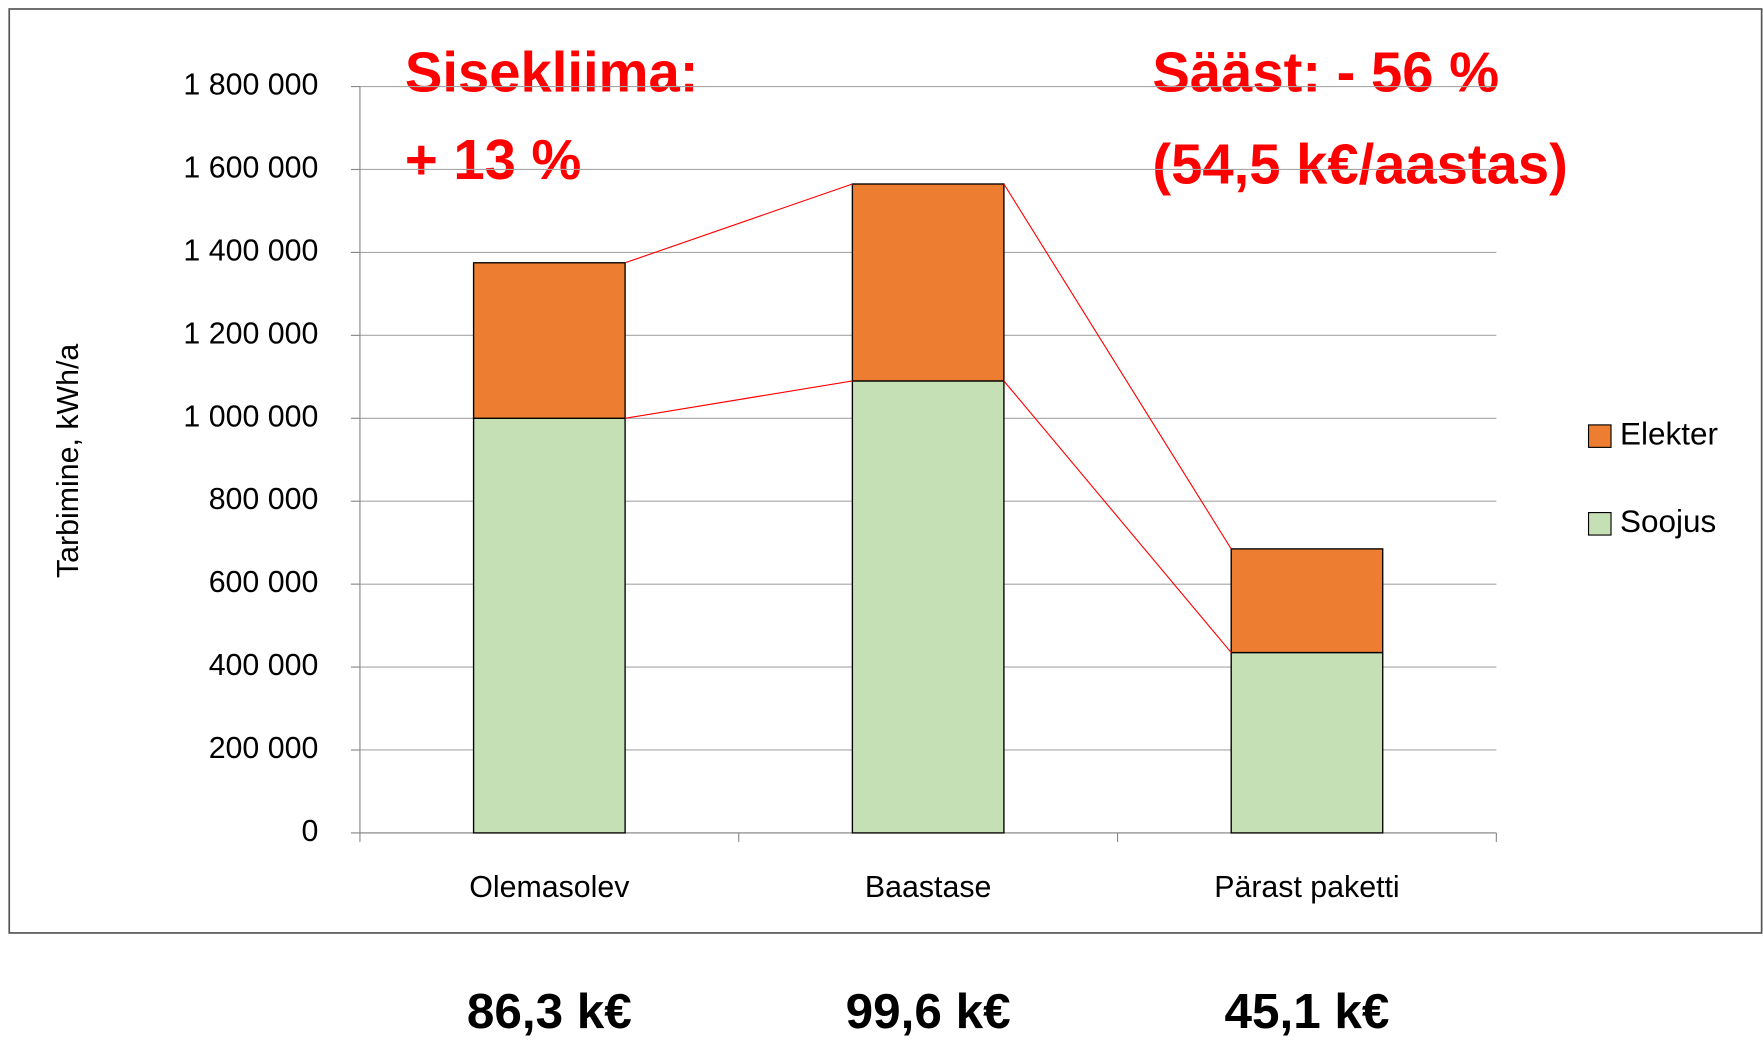 This screenshot has width=1763, height=1042. Describe the element at coordinates (264, 499) in the screenshot. I see `y-tick-label: 800 000` at that location.